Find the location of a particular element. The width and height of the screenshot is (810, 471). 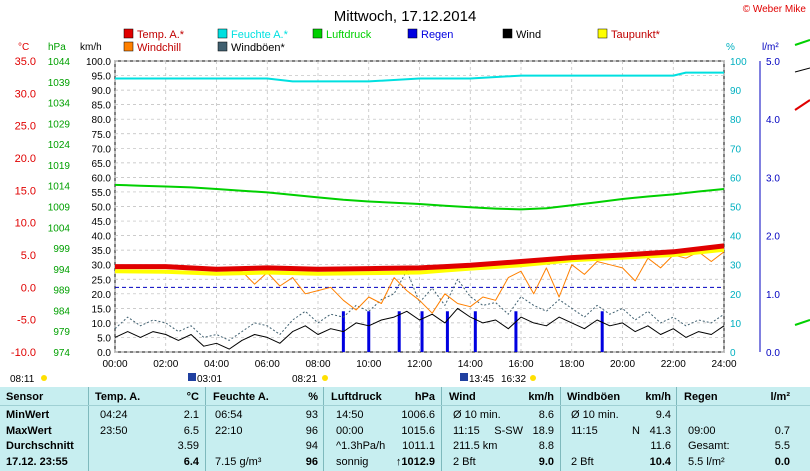

legend-label: Taupunkt* is located at coordinates (636, 35).